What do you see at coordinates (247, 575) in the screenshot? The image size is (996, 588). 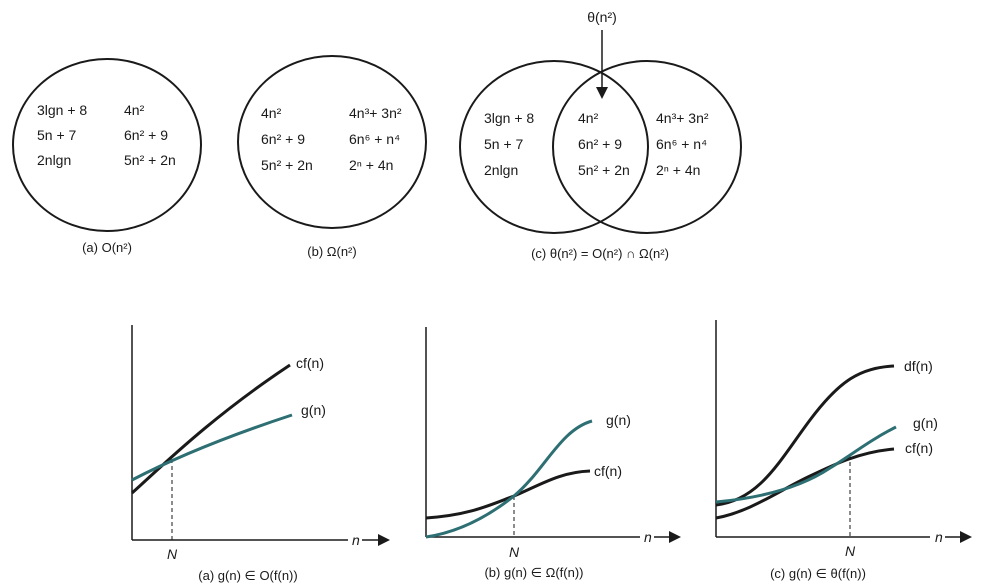 I see `plot-a-caption: (a) g(n) ∈ O(f(n))` at bounding box center [247, 575].